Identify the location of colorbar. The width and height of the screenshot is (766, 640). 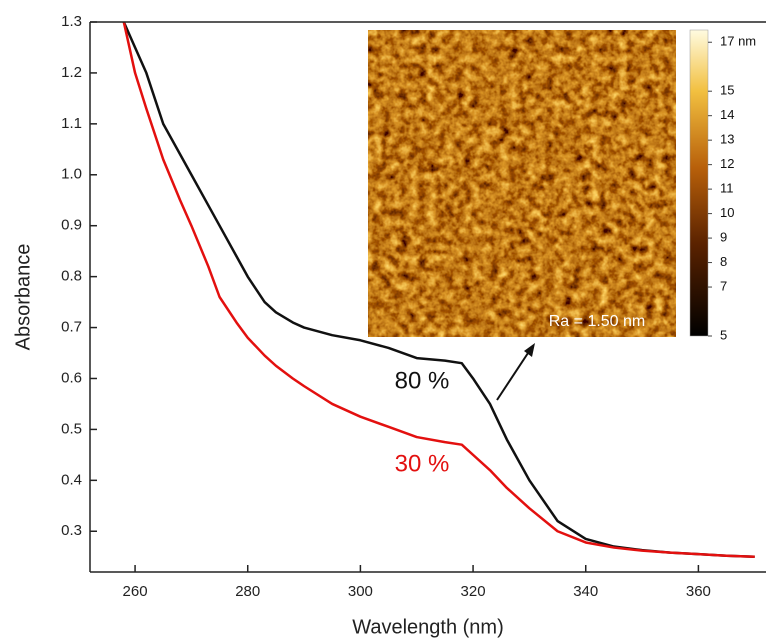
(699, 183).